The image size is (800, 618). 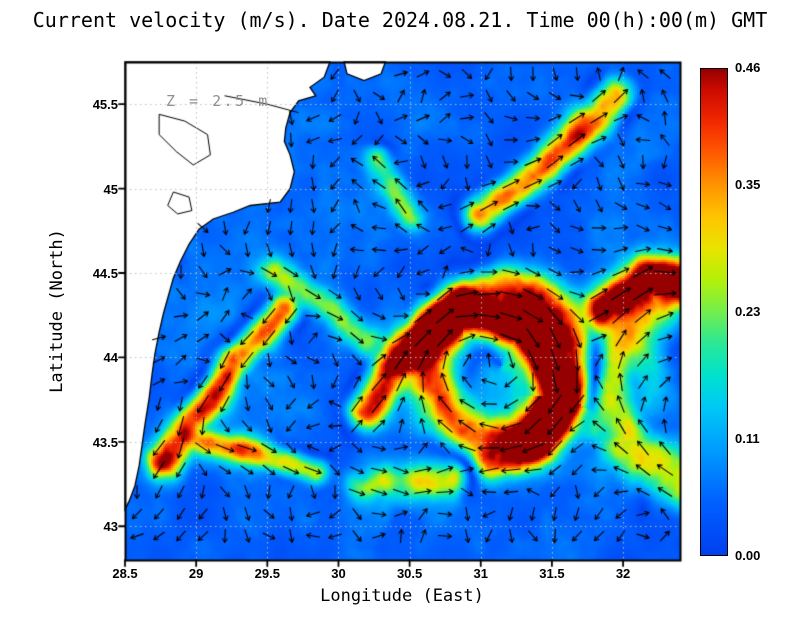 What do you see at coordinates (552, 573) in the screenshot?
I see `x-tick-label: 31.5` at bounding box center [552, 573].